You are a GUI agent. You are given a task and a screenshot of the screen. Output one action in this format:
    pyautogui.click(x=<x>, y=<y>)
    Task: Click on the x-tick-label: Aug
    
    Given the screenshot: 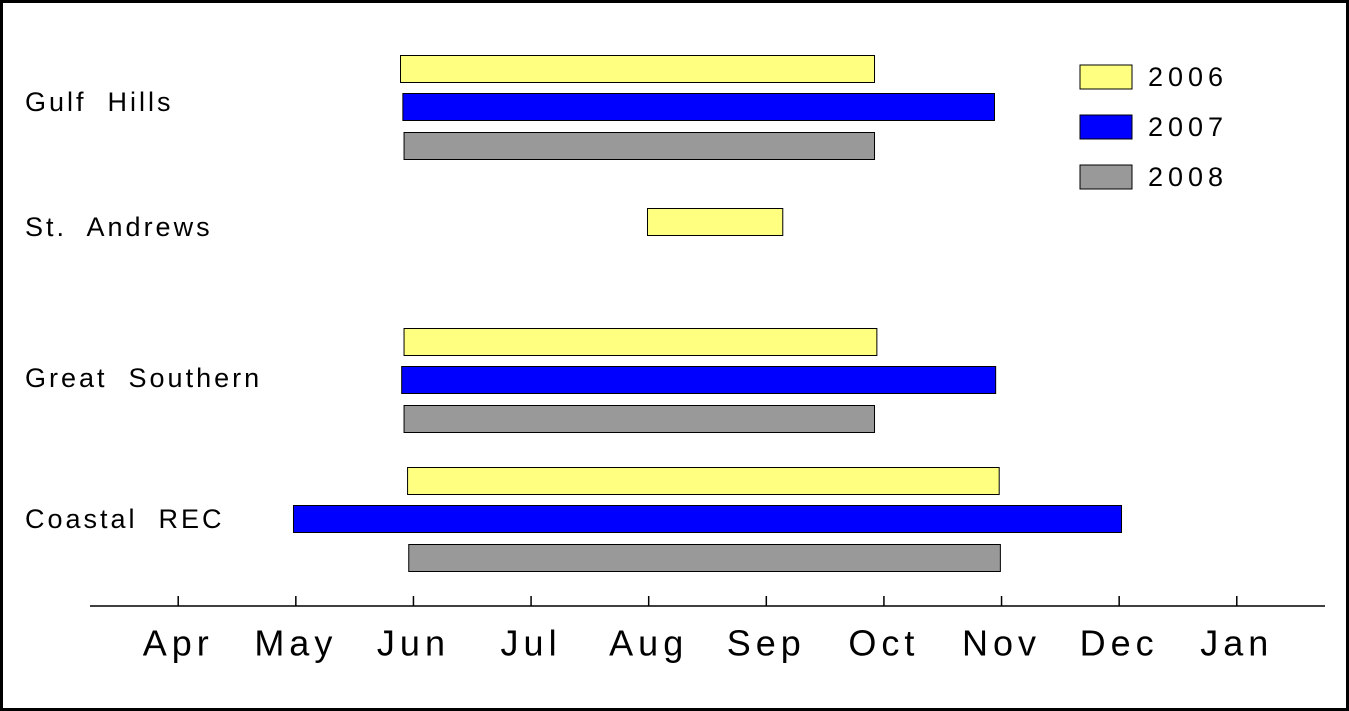 What is the action you would take?
    pyautogui.click(x=648, y=643)
    